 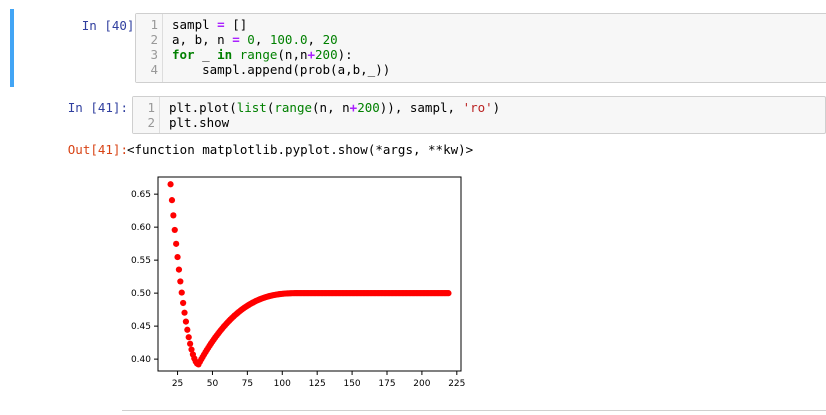 I want to click on output-prompt: Out[41]:, so click(x=97, y=149).